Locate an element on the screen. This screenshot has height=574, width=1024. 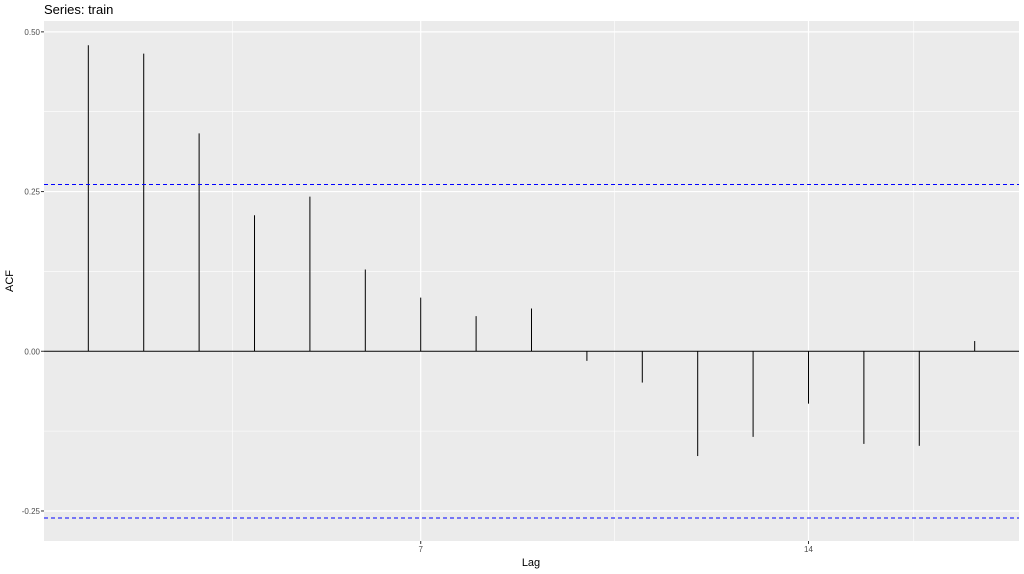
x-axis-ticks: 7 14 is located at coordinates (615, 547).